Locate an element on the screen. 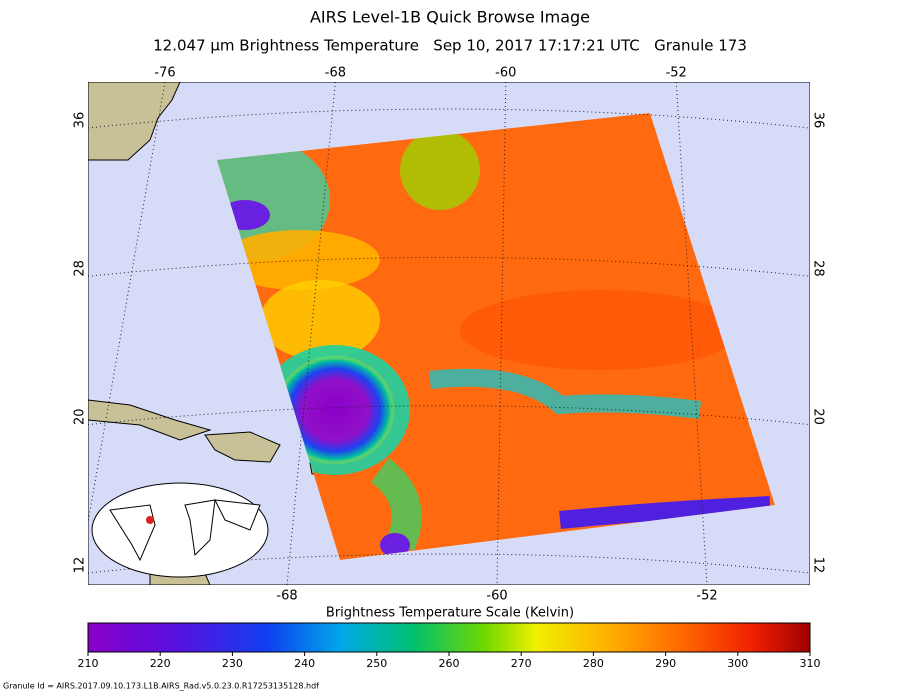  colorbar-tick-label: 310 is located at coordinates (810, 663).